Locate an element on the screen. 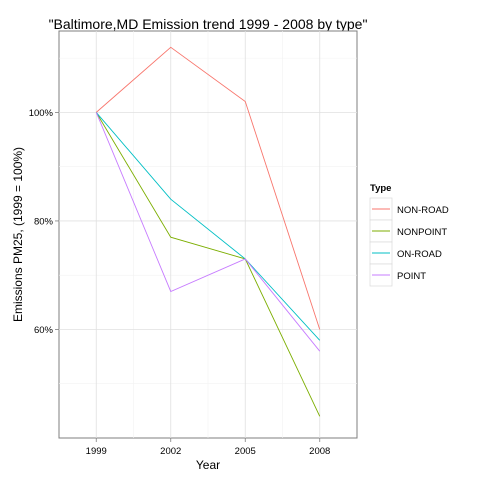 The image size is (480, 480). legend-label-on-road: ON-ROAD is located at coordinates (419, 254).